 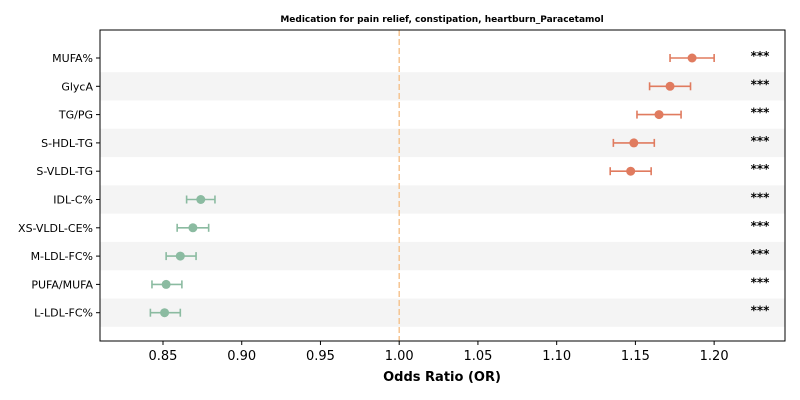 What do you see at coordinates (63, 313) in the screenshot?
I see `y-tick-label: L-LDL-FC%` at bounding box center [63, 313].